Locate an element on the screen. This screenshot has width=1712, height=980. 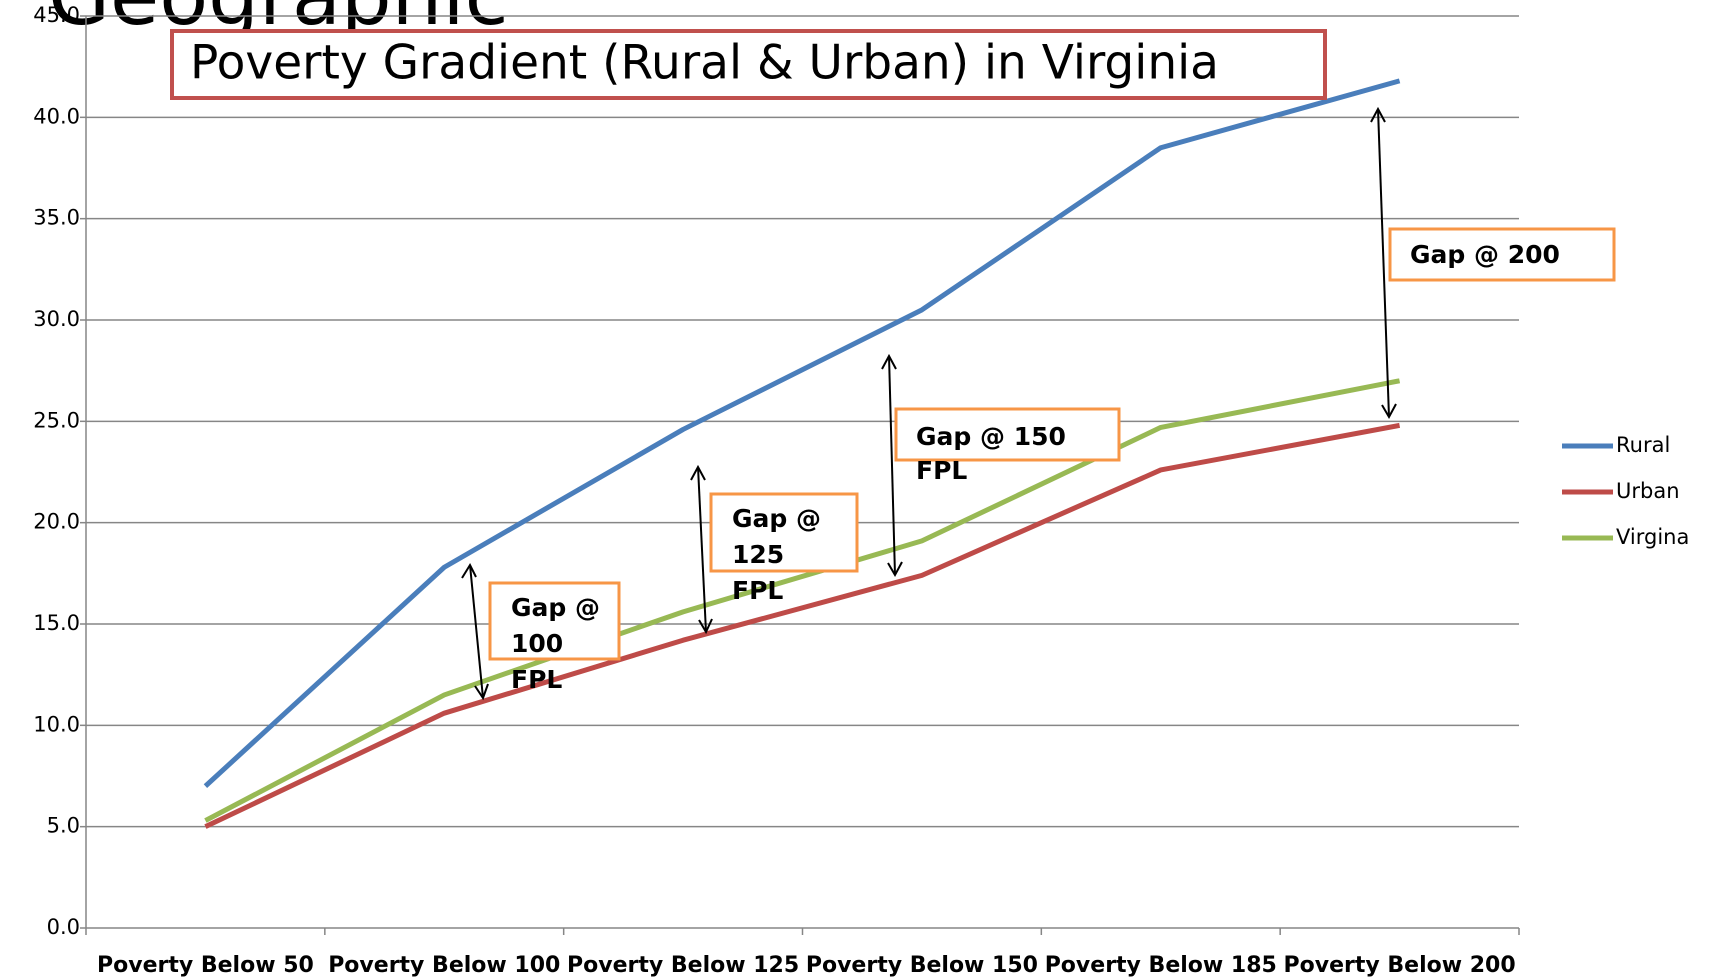
y-tick-label: 40.0 is located at coordinates (56, 116).